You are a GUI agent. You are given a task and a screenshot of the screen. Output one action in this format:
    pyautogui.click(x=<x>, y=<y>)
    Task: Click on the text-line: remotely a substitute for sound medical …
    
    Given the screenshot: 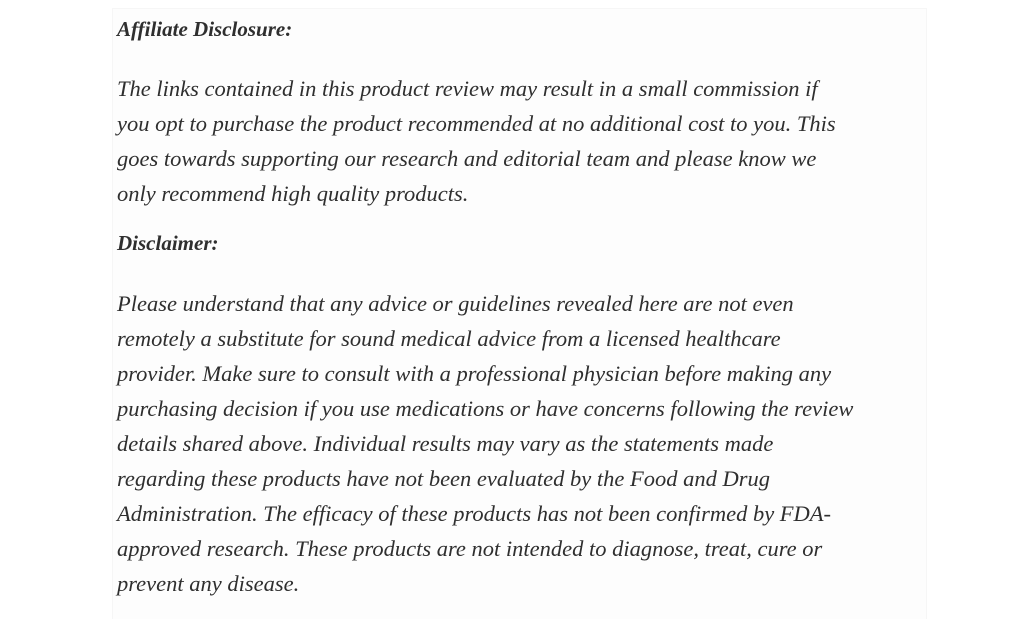 What is the action you would take?
    pyautogui.click(x=449, y=338)
    